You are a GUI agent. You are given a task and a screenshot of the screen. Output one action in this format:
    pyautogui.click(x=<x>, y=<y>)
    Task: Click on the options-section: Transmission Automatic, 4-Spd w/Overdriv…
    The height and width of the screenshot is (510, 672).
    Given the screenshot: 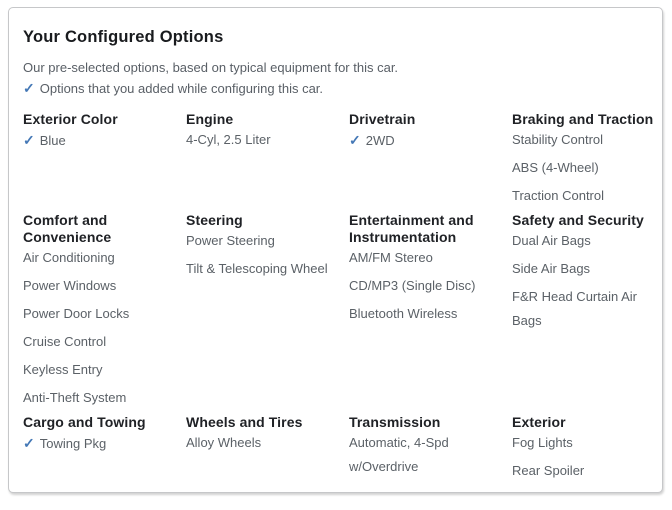 What is the action you would take?
    pyautogui.click(x=426, y=450)
    